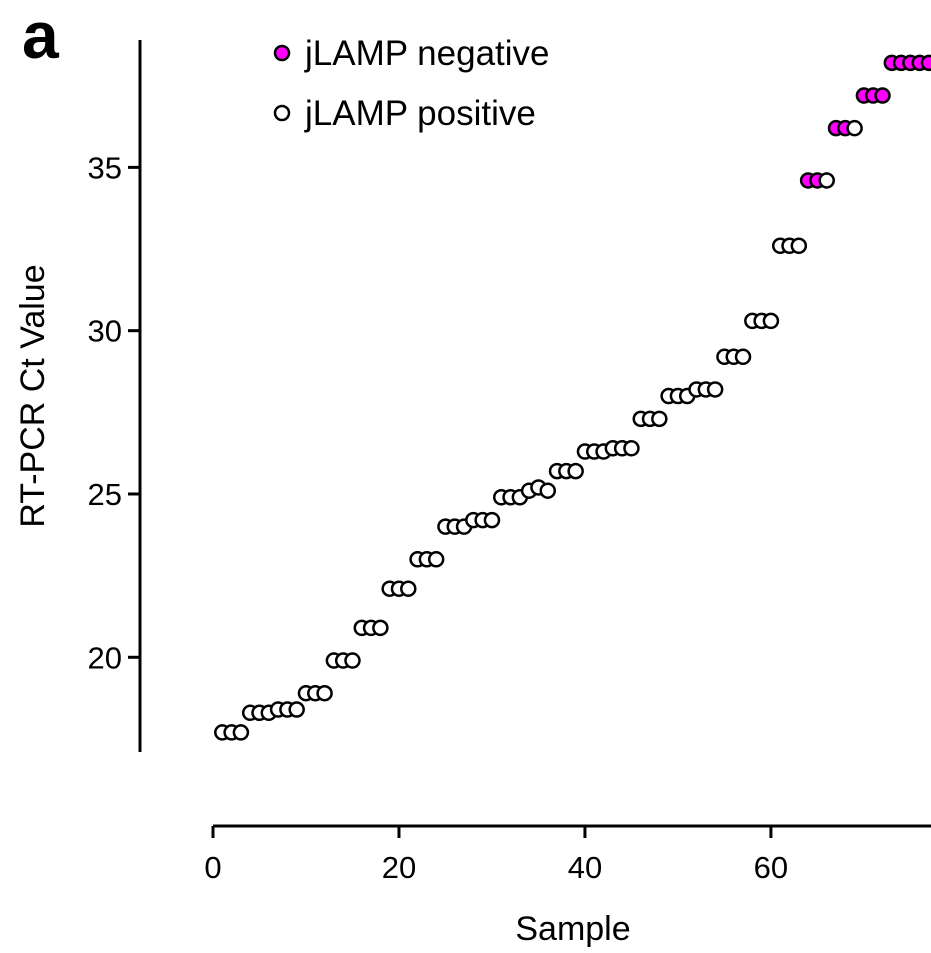  What do you see at coordinates (572, 929) in the screenshot?
I see `x-axis-title: Sample` at bounding box center [572, 929].